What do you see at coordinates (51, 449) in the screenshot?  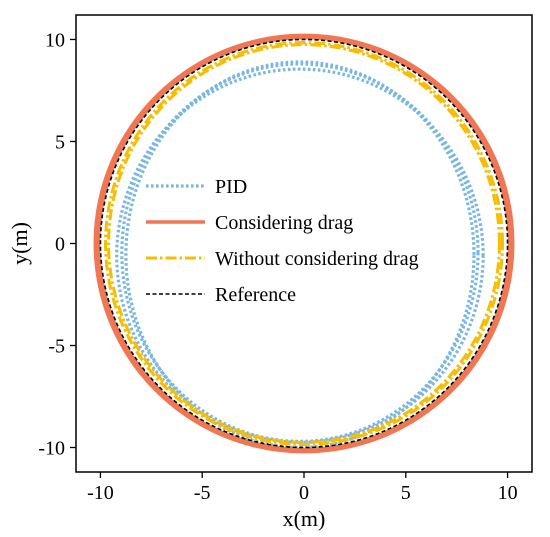 I see `y-tick-label: -10` at bounding box center [51, 449].